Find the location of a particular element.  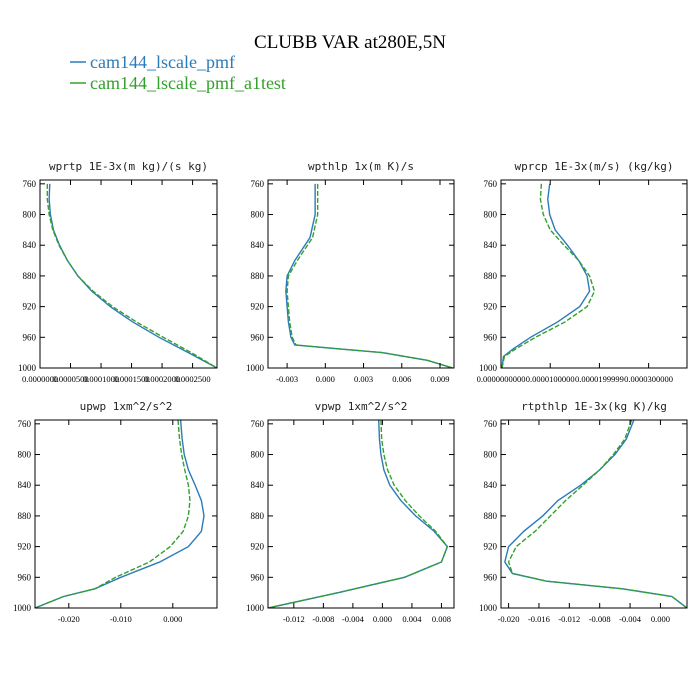

x-tick-label: 0.009 is located at coordinates (439, 379).